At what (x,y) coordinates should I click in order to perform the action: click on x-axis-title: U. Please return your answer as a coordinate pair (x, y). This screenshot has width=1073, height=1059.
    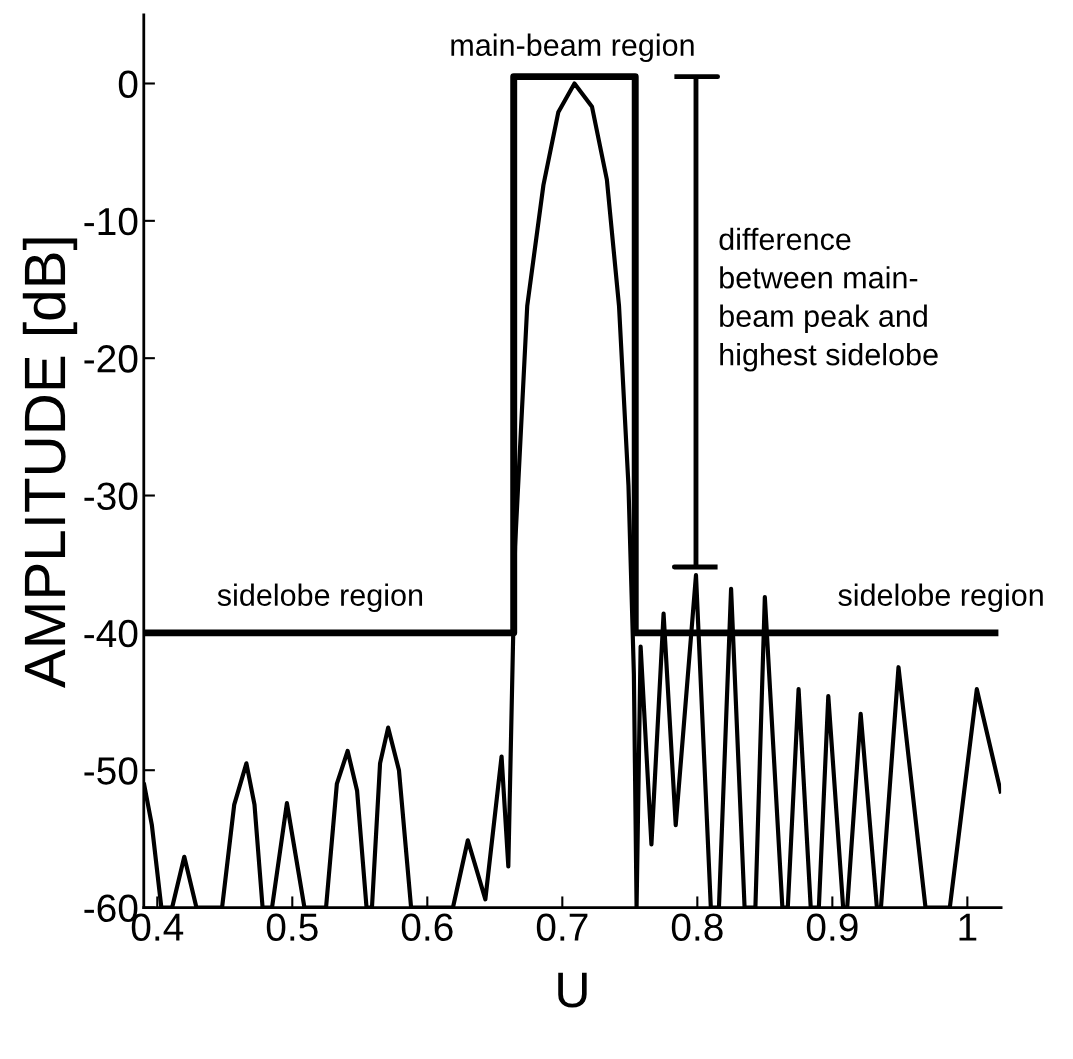
    Looking at the image, I should click on (572, 990).